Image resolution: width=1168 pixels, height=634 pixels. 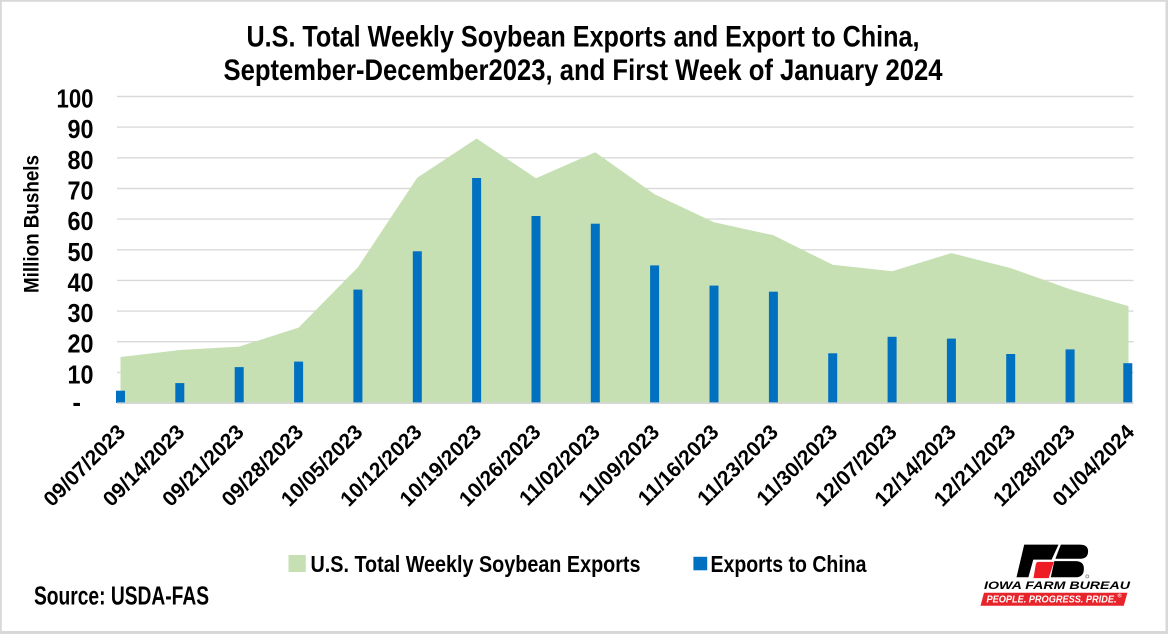 I want to click on svg-text: PEOPLE. PROGRESS. PRIDE., so click(x=1052, y=599).